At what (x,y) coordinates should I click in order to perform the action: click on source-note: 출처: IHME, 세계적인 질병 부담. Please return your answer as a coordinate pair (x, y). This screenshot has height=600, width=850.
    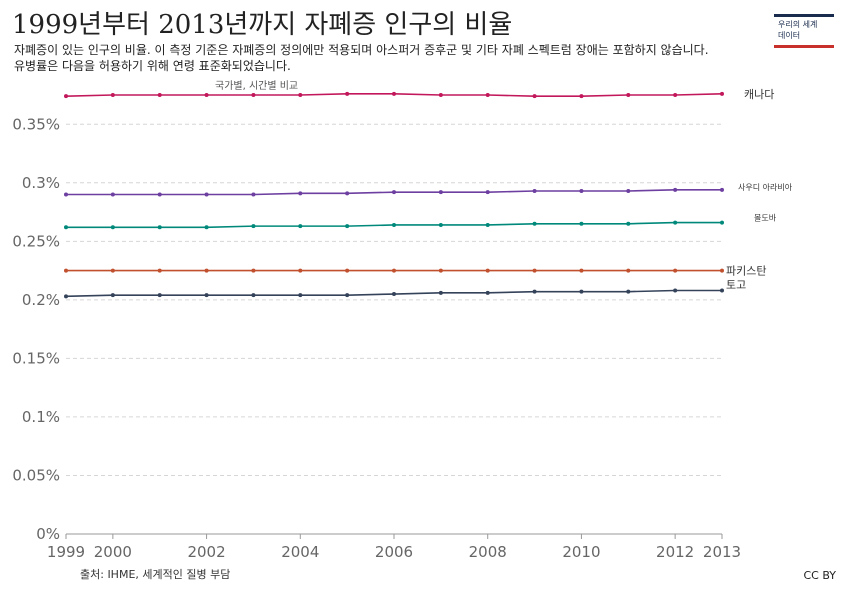
    Looking at the image, I should click on (155, 574).